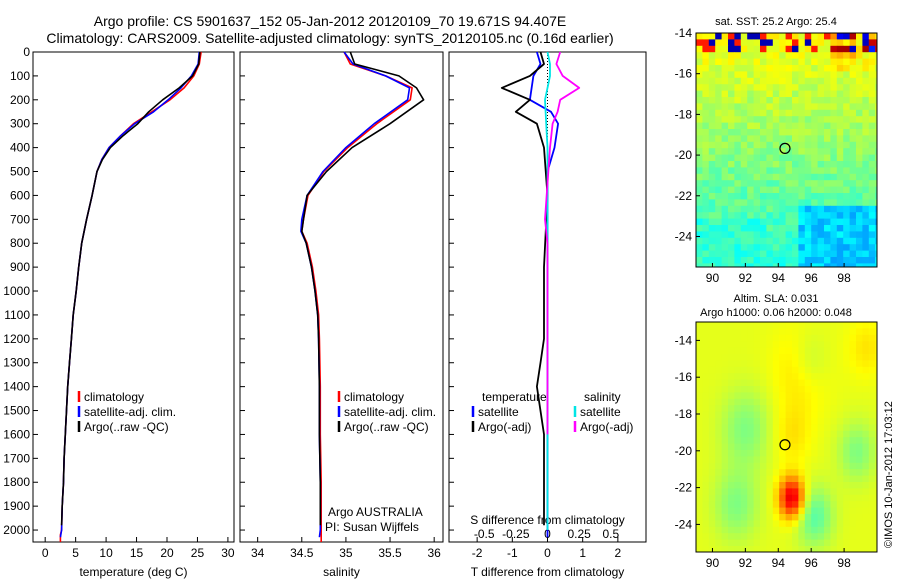 This screenshot has height=580, width=900. What do you see at coordinates (600, 412) in the screenshot?
I see `salinity-legend-label: satellite` at bounding box center [600, 412].